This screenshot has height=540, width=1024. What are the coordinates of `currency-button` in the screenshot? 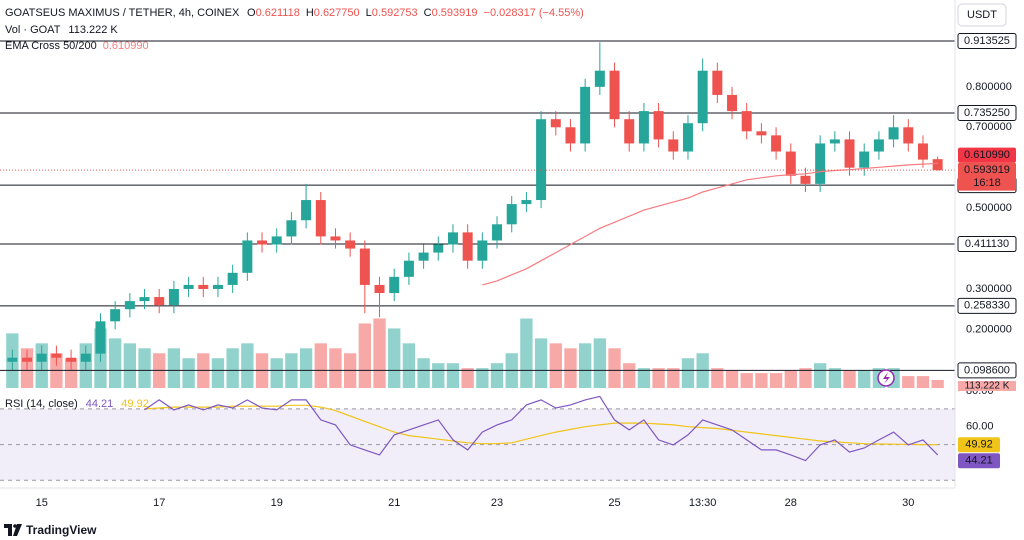 It's located at (982, 15).